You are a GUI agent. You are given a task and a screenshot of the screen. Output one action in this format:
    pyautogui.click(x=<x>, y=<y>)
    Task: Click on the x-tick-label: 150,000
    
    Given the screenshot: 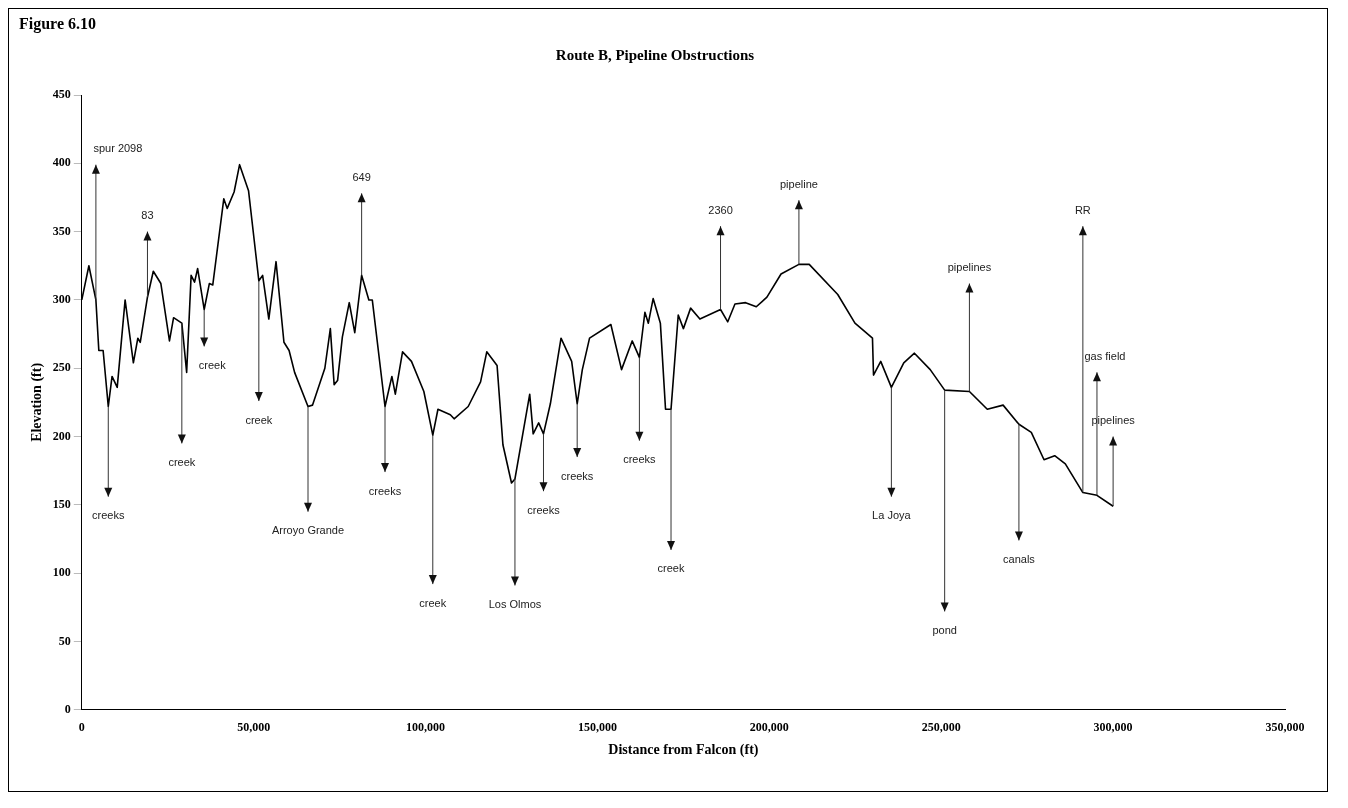 What is the action you would take?
    pyautogui.click(x=597, y=727)
    